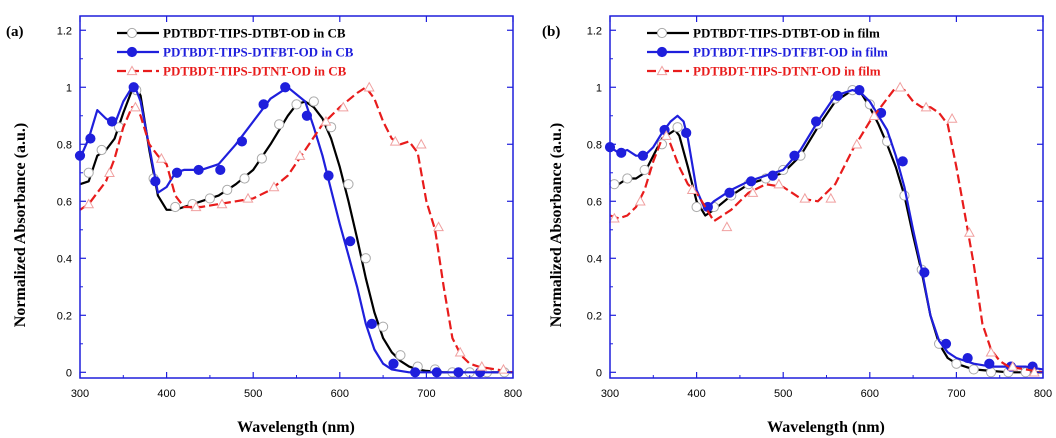 The image size is (1056, 438). Describe the element at coordinates (783, 394) in the screenshot. I see `panel-b-xtick-label-2: 500` at that location.